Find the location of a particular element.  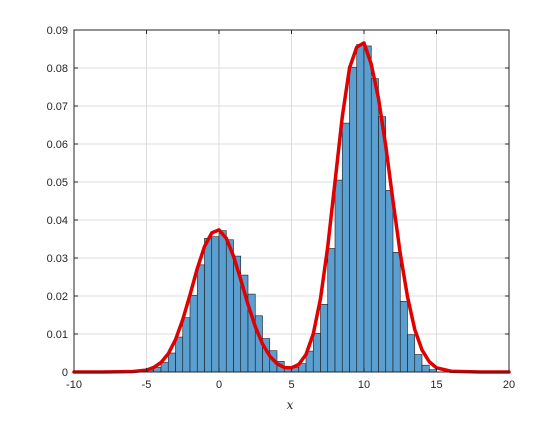

y-tick-label: 0.09 is located at coordinates (57, 31).